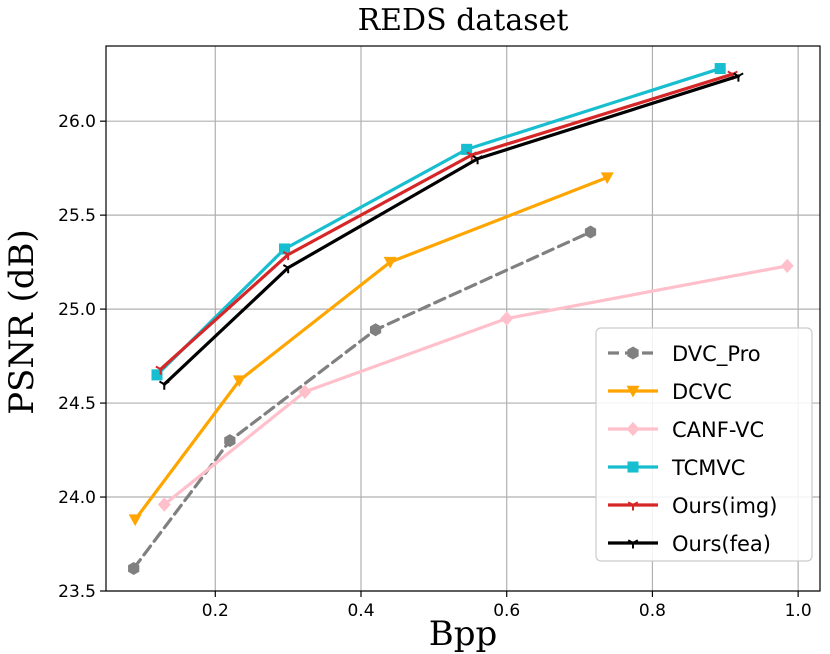 The width and height of the screenshot is (830, 654). I want to click on legend-marker-ours-img, so click(633, 506).